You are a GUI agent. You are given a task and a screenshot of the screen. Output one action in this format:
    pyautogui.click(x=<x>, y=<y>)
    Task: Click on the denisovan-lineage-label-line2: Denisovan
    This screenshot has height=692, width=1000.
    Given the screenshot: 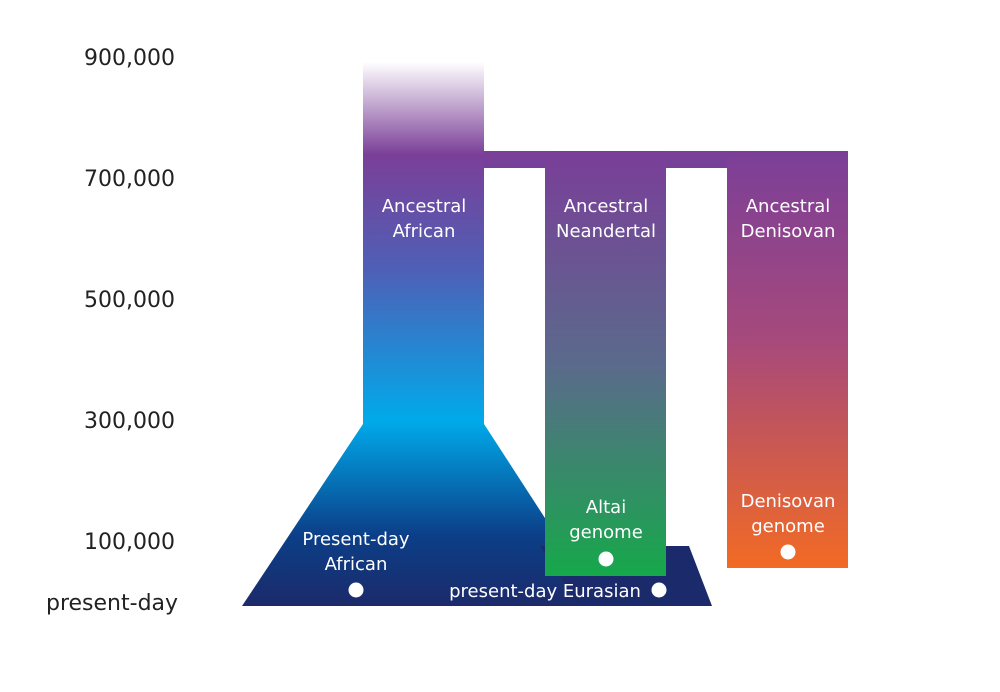 What is the action you would take?
    pyautogui.click(x=788, y=231)
    